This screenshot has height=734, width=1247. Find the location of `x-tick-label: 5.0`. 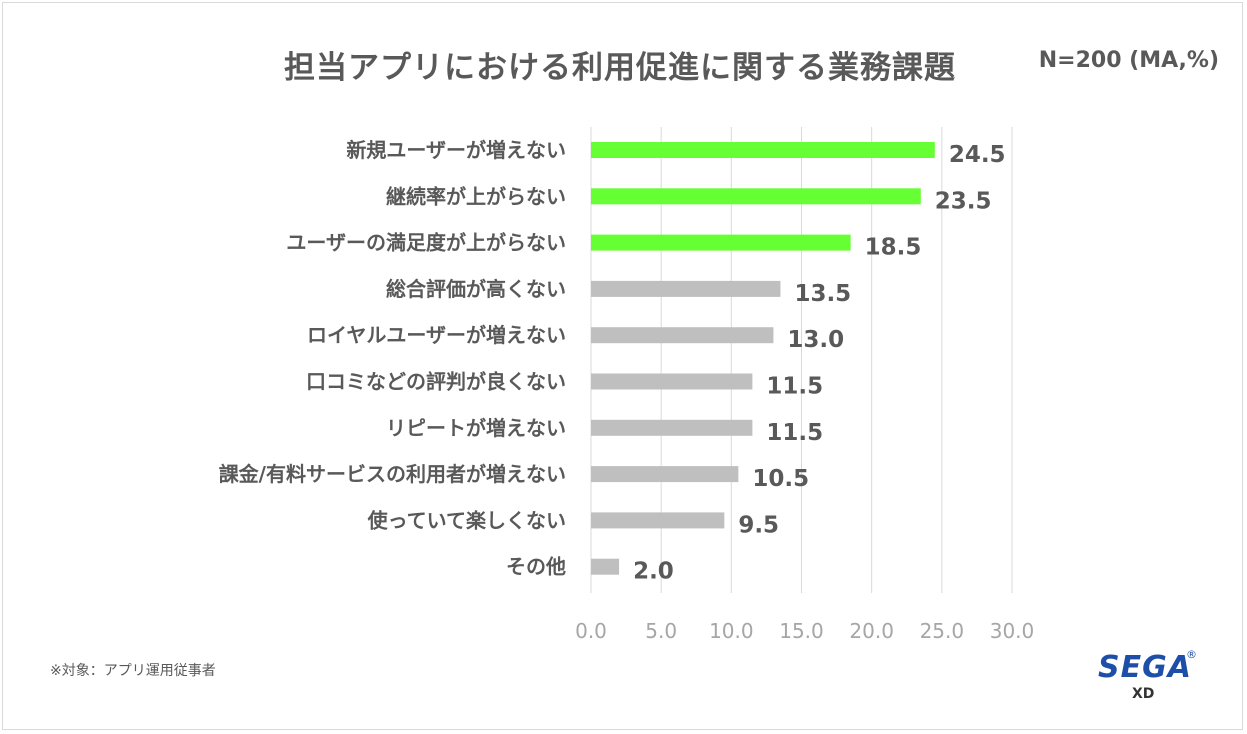

x-tick-label: 5.0 is located at coordinates (661, 631).